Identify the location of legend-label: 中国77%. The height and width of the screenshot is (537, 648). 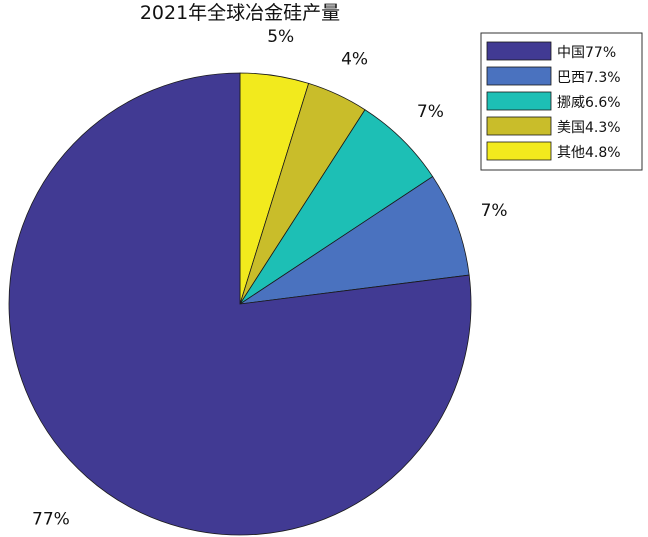
(586, 53).